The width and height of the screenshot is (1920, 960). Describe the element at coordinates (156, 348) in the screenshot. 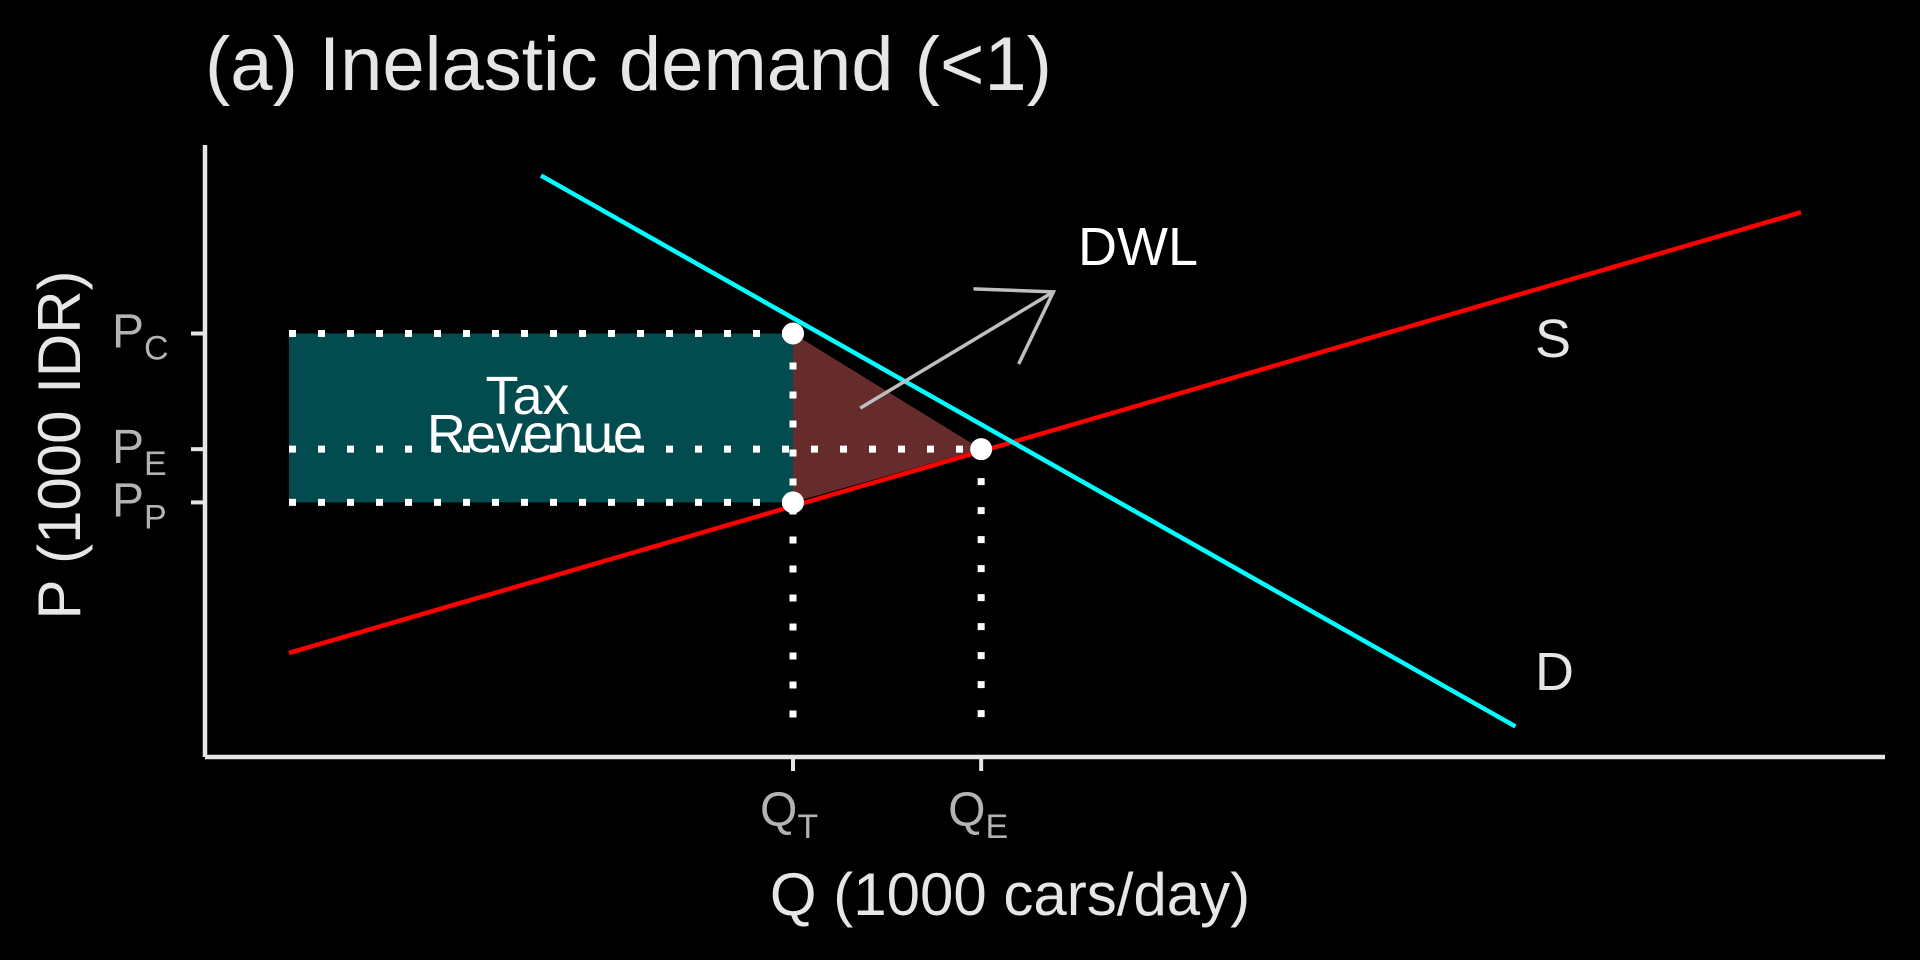

I see `y-tick-sub: C` at that location.